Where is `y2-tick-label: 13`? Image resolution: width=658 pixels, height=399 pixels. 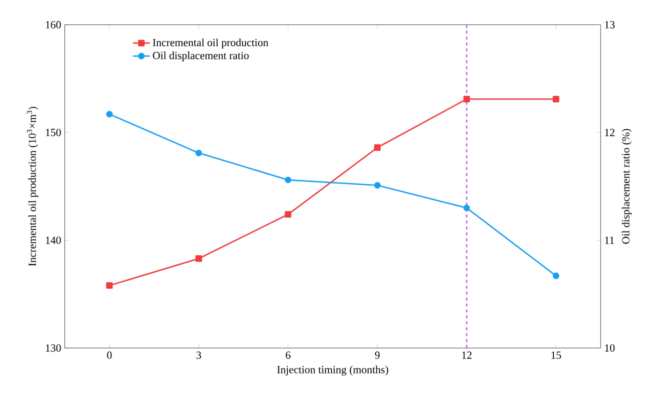
y2-tick-label: 13 is located at coordinates (610, 24).